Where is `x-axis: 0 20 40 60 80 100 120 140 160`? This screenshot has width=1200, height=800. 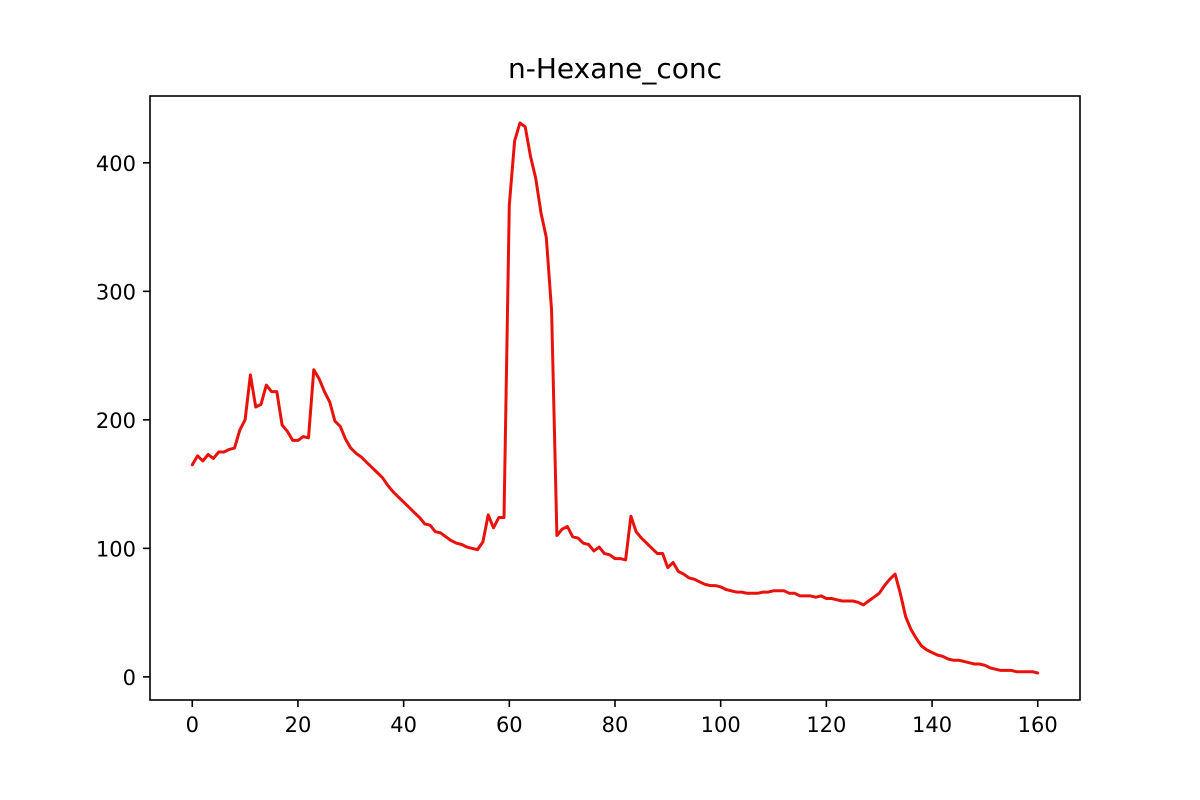 x-axis: 0 20 40 60 80 100 120 140 160 is located at coordinates (622, 718).